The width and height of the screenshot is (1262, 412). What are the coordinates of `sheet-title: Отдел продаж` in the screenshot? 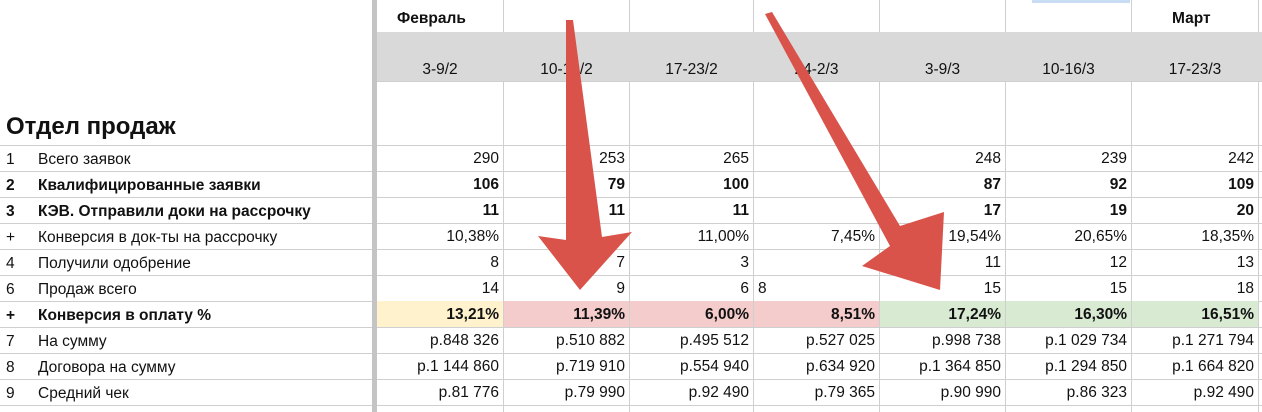 It's located at (91, 126).